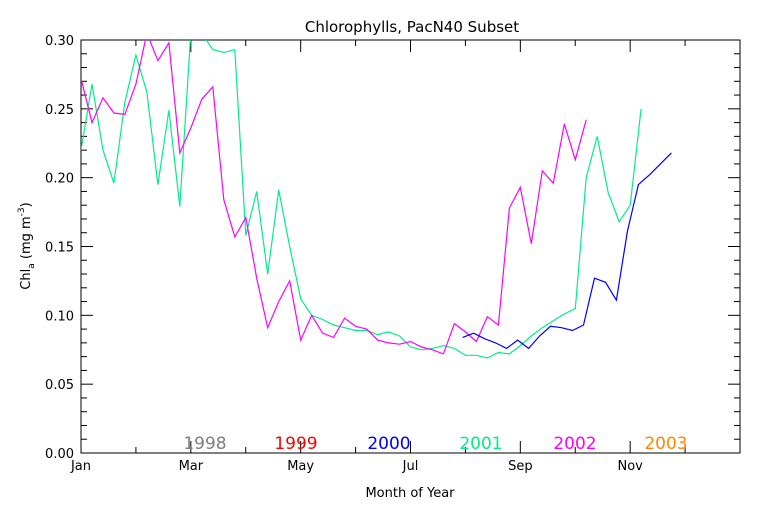 The image size is (768, 512). What do you see at coordinates (59, 179) in the screenshot?
I see `y-tick-label: 0.20` at bounding box center [59, 179].